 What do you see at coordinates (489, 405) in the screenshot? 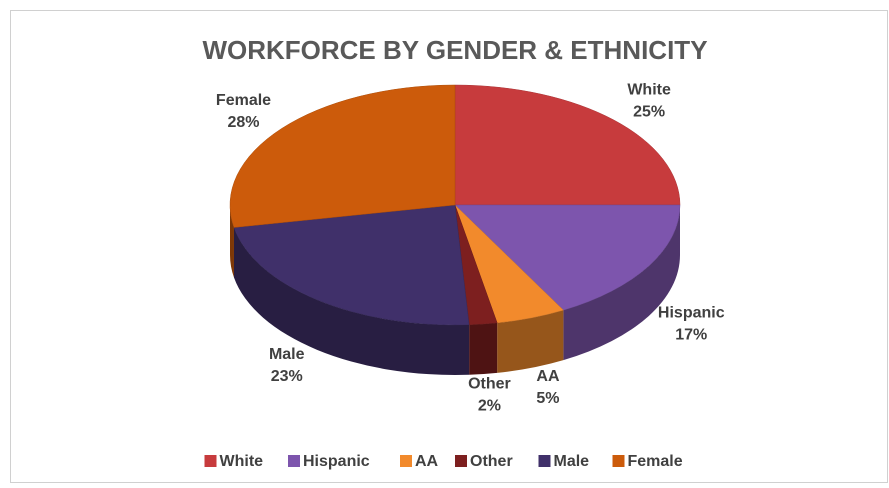
I see `data-label-value: 2%` at bounding box center [489, 405].